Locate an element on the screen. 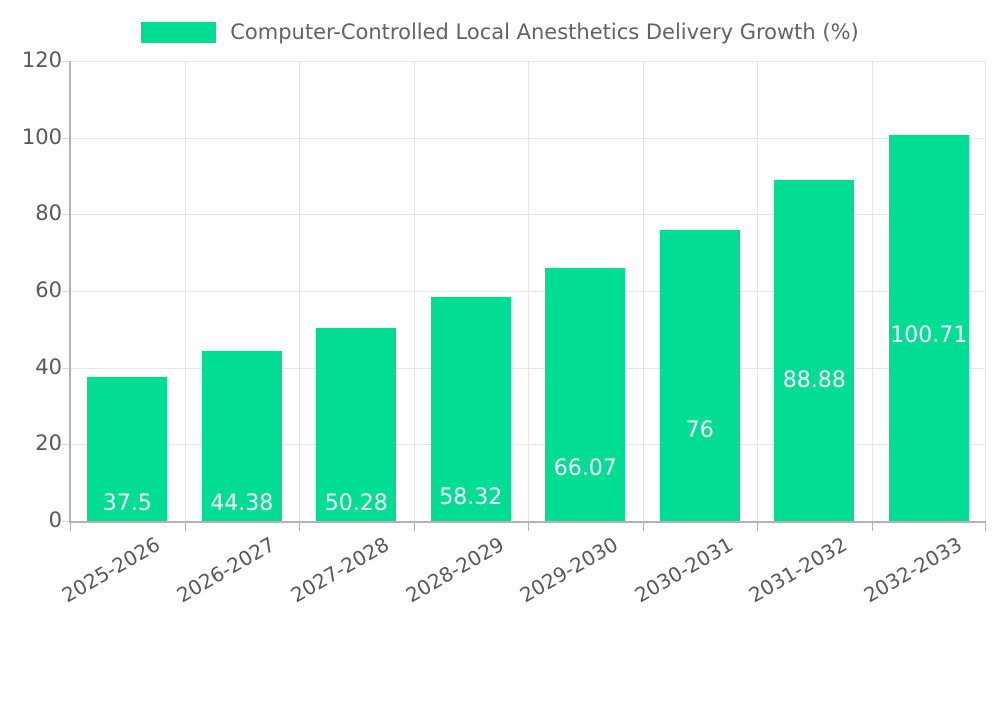 This screenshot has width=1000, height=703. bar-value-label: 76 is located at coordinates (699, 430).